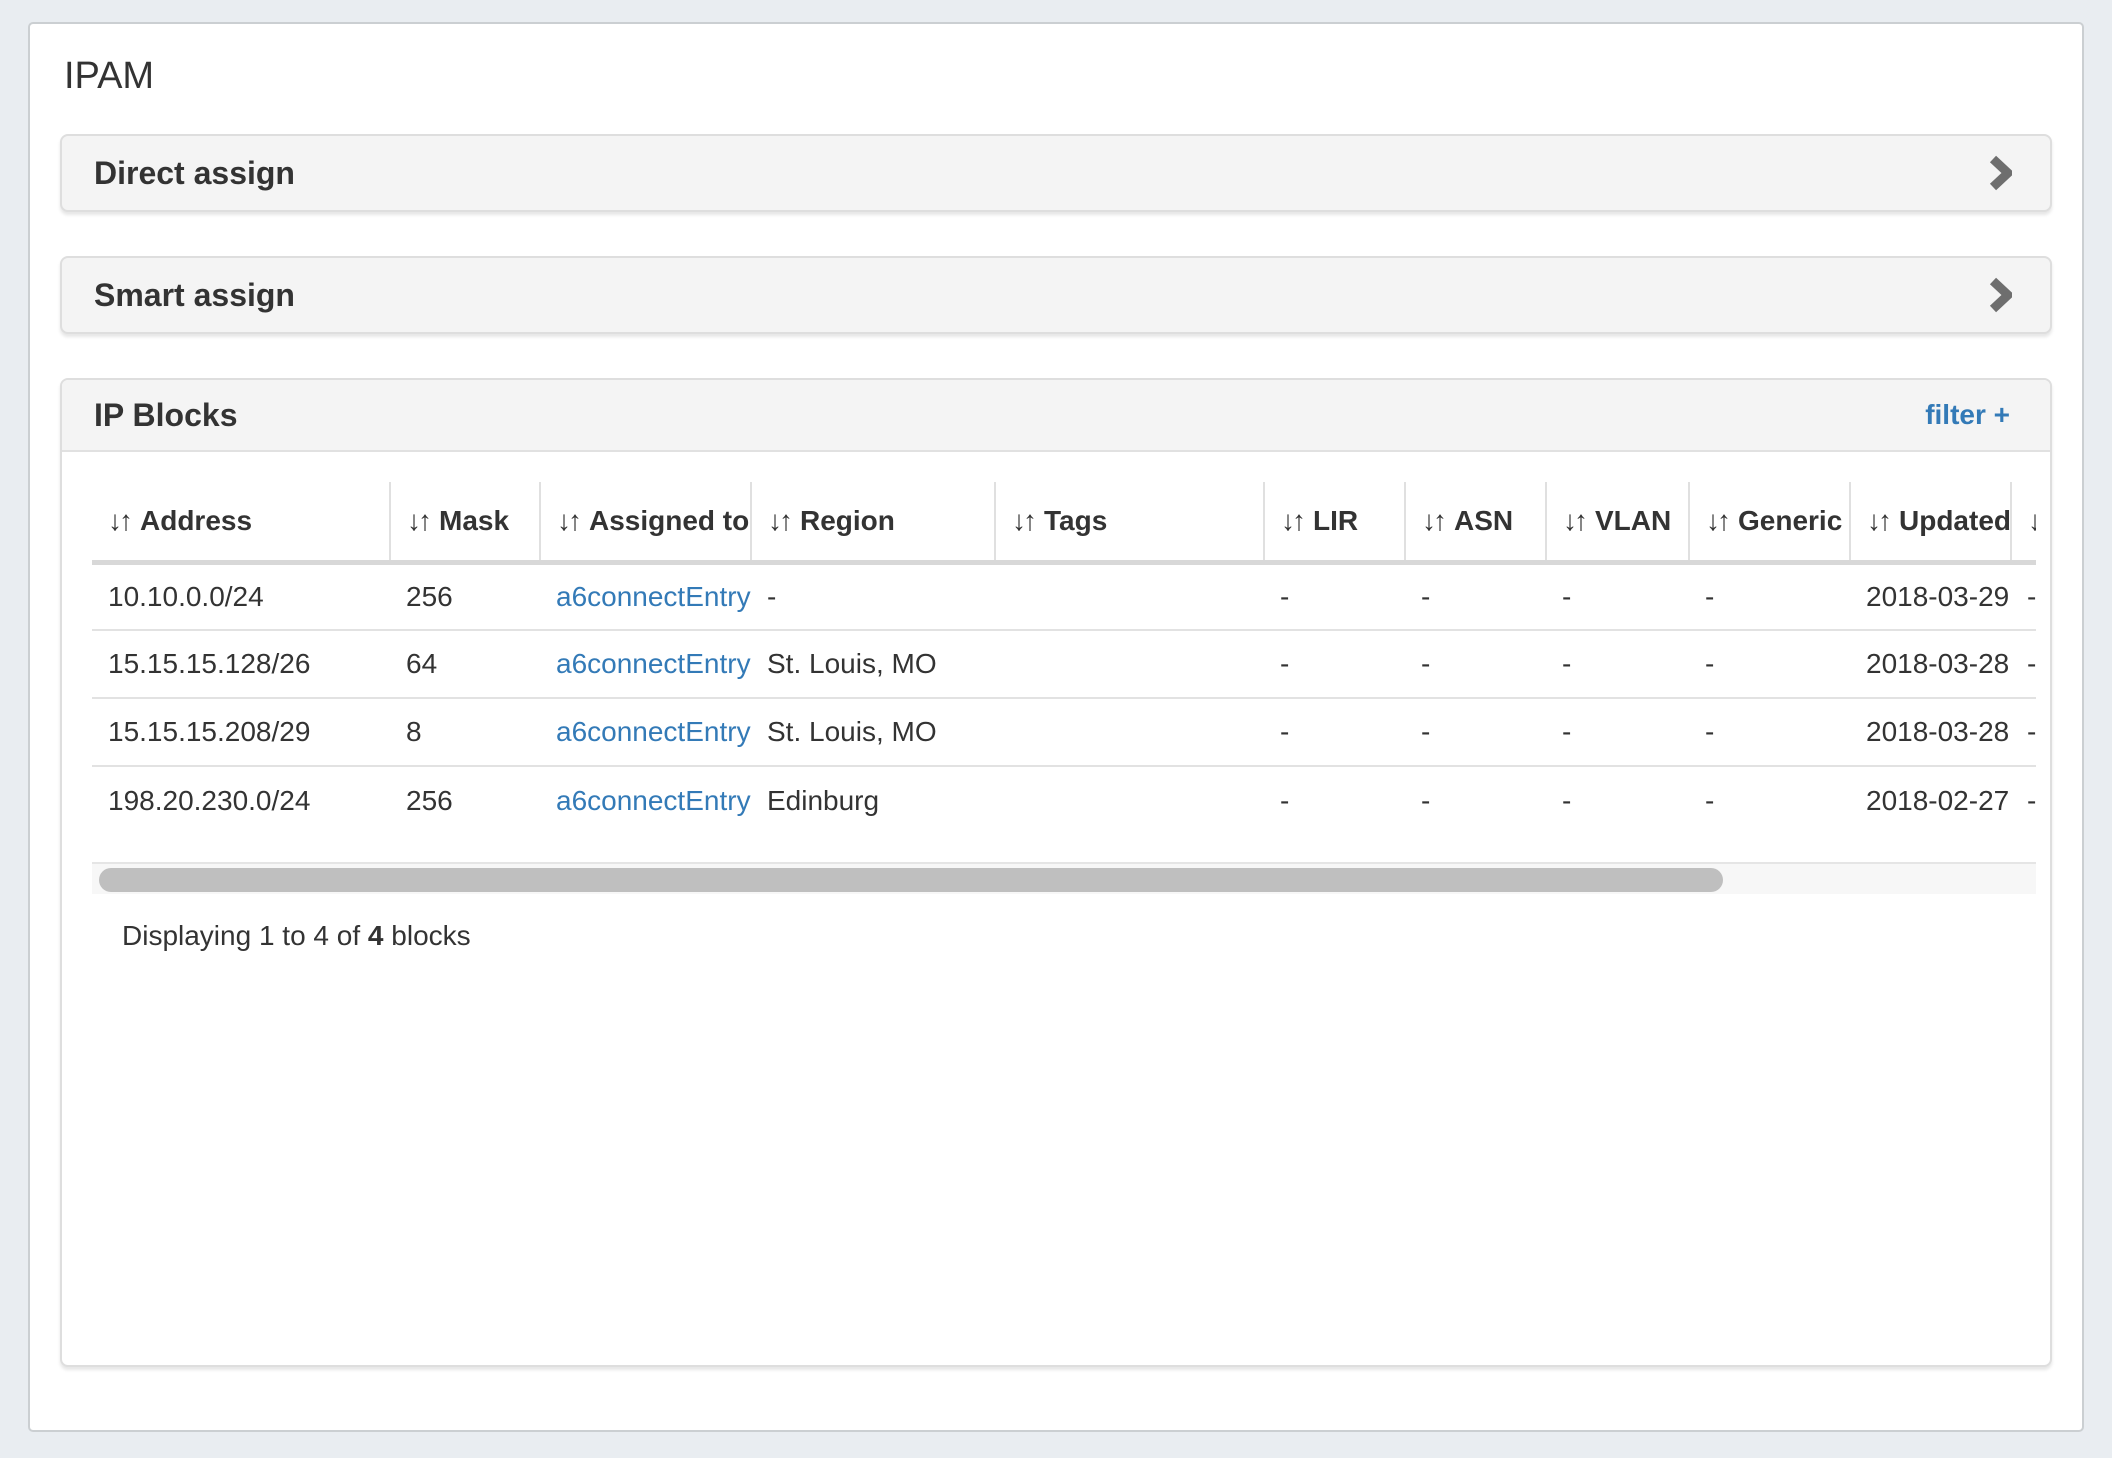 The width and height of the screenshot is (2112, 1458). Describe the element at coordinates (2001, 173) in the screenshot. I see `chevron-right-icon` at that location.